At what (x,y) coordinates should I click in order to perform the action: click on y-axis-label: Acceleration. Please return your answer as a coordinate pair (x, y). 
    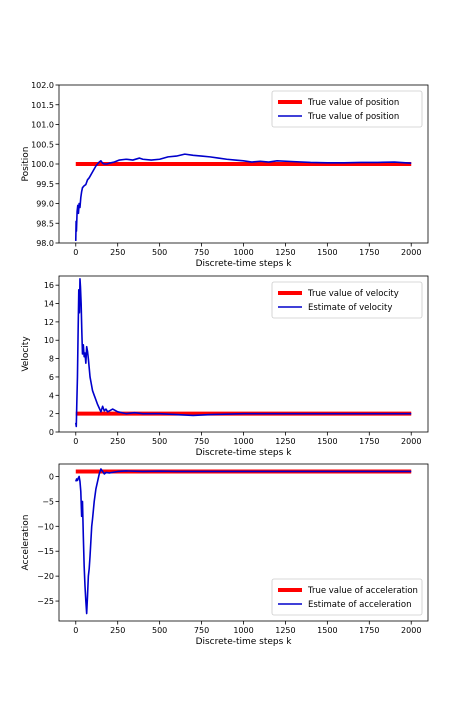
    Looking at the image, I should click on (26, 543).